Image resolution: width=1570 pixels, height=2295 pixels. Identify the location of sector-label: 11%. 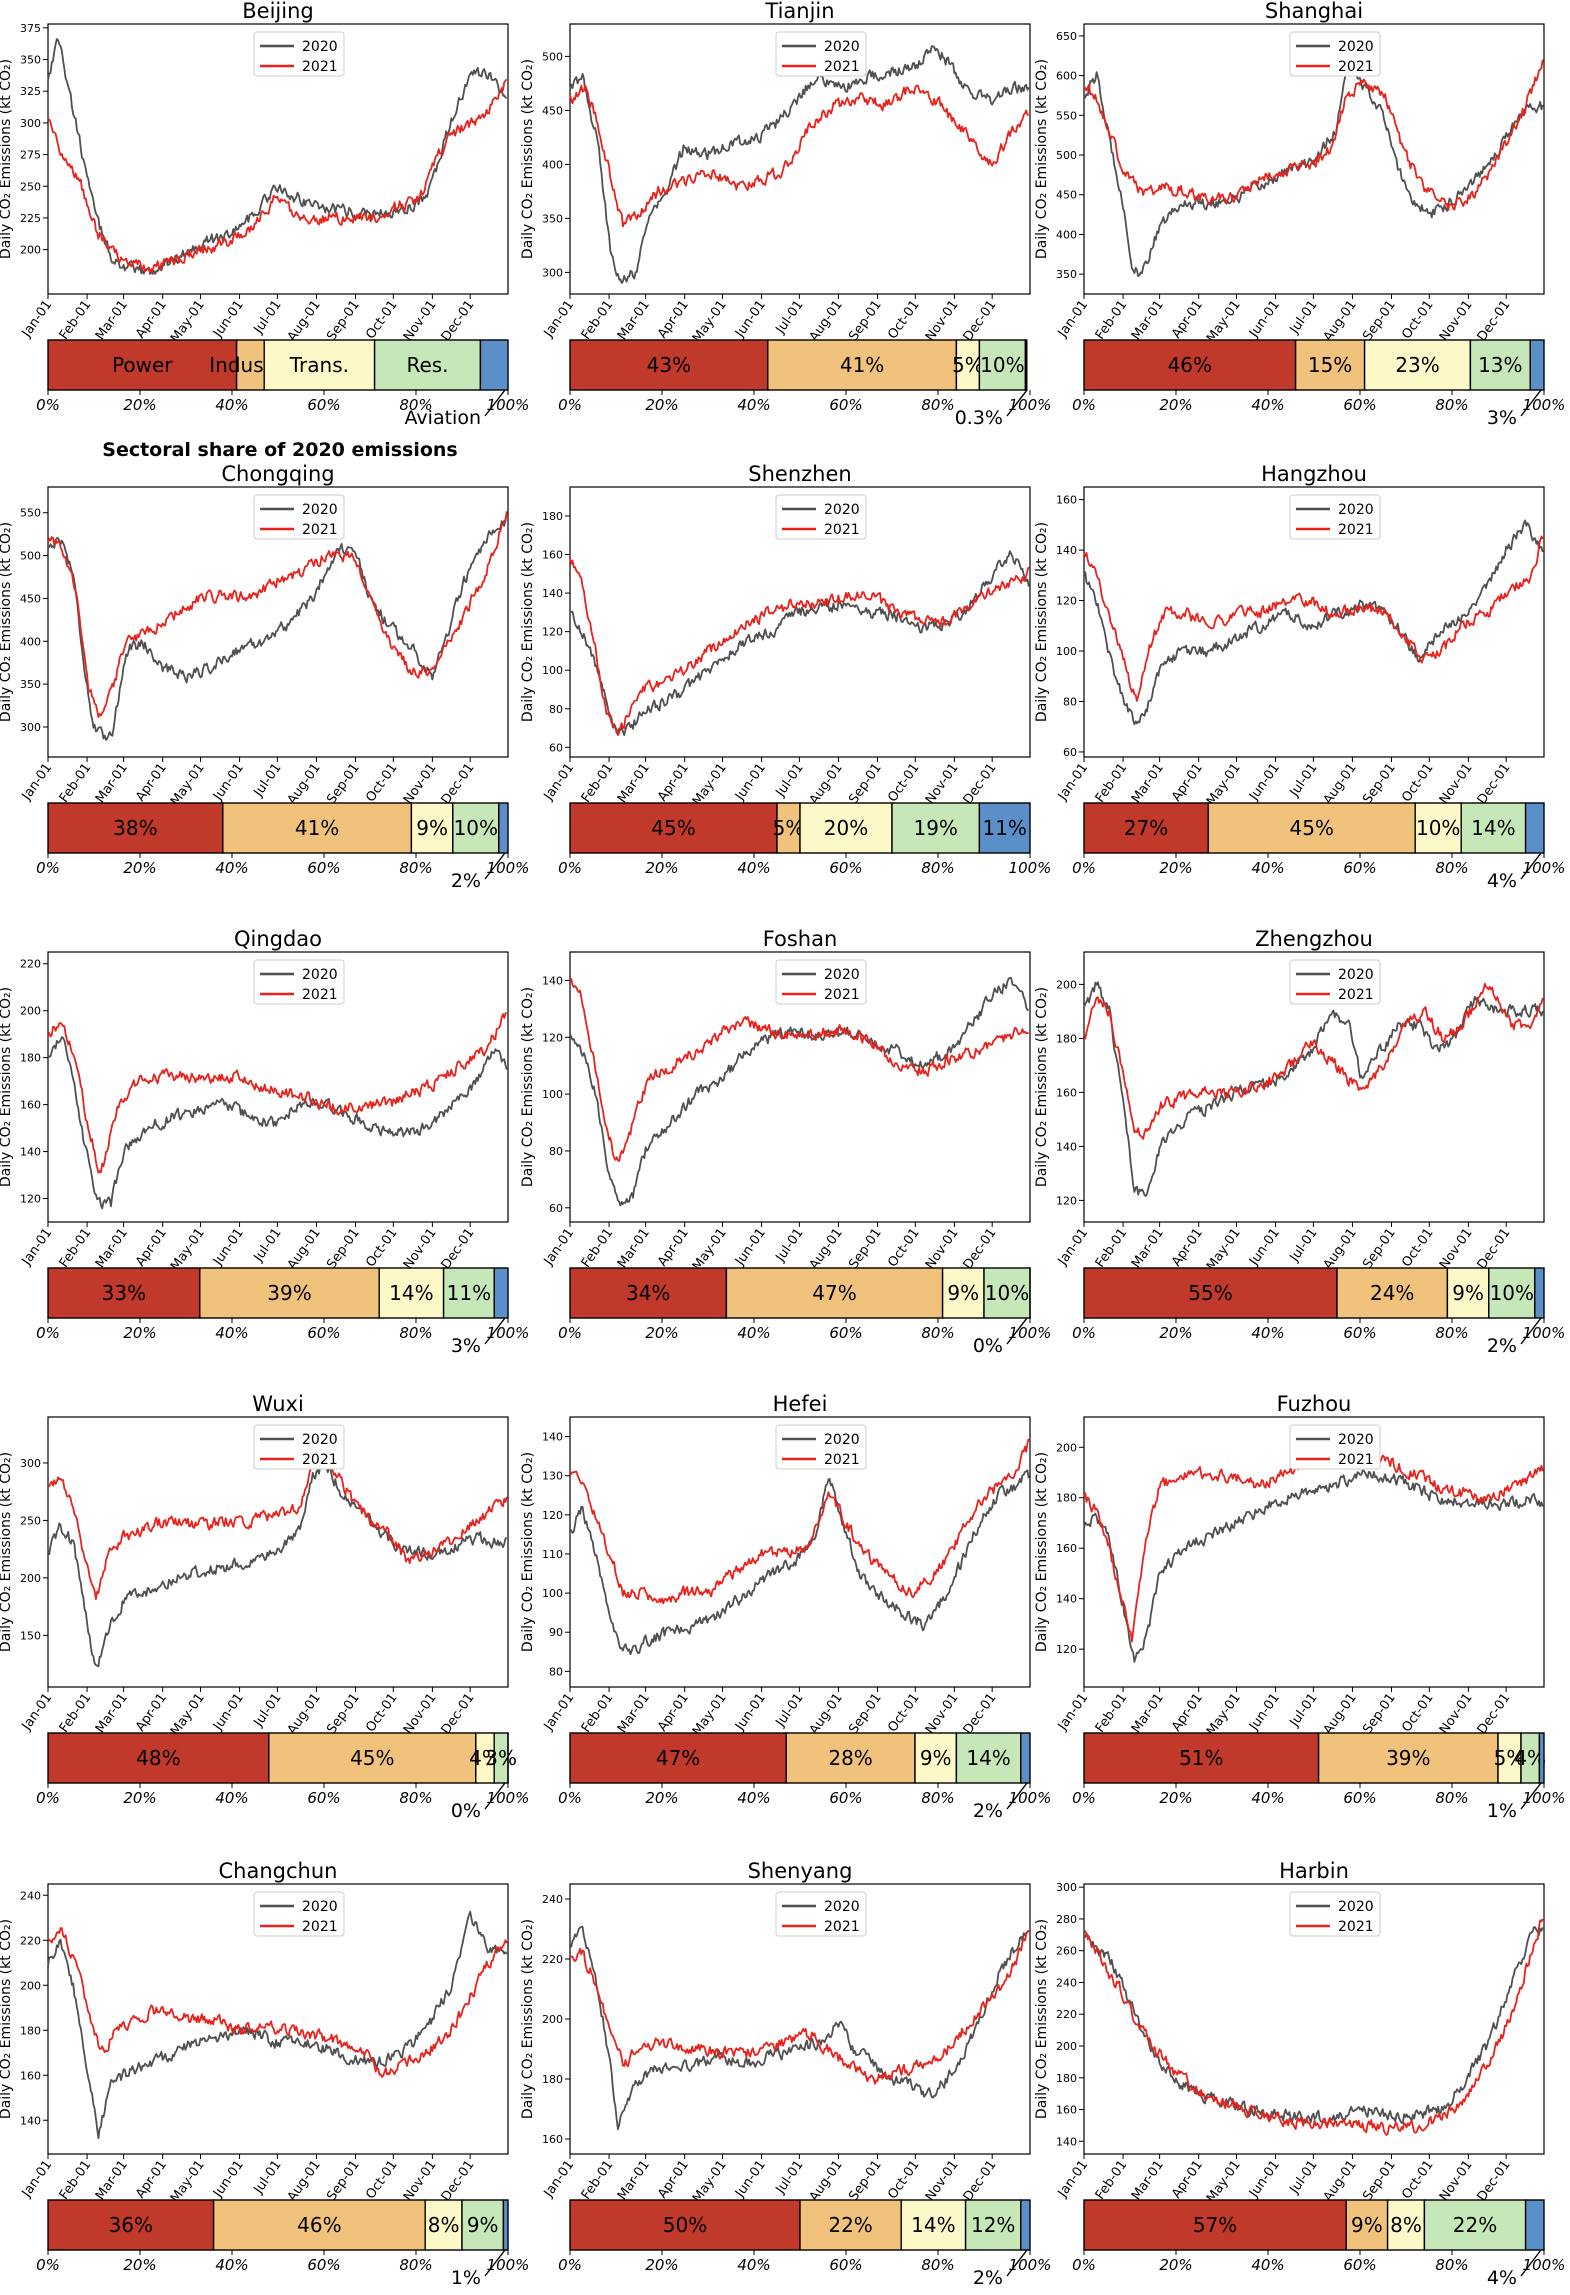
(469, 1293).